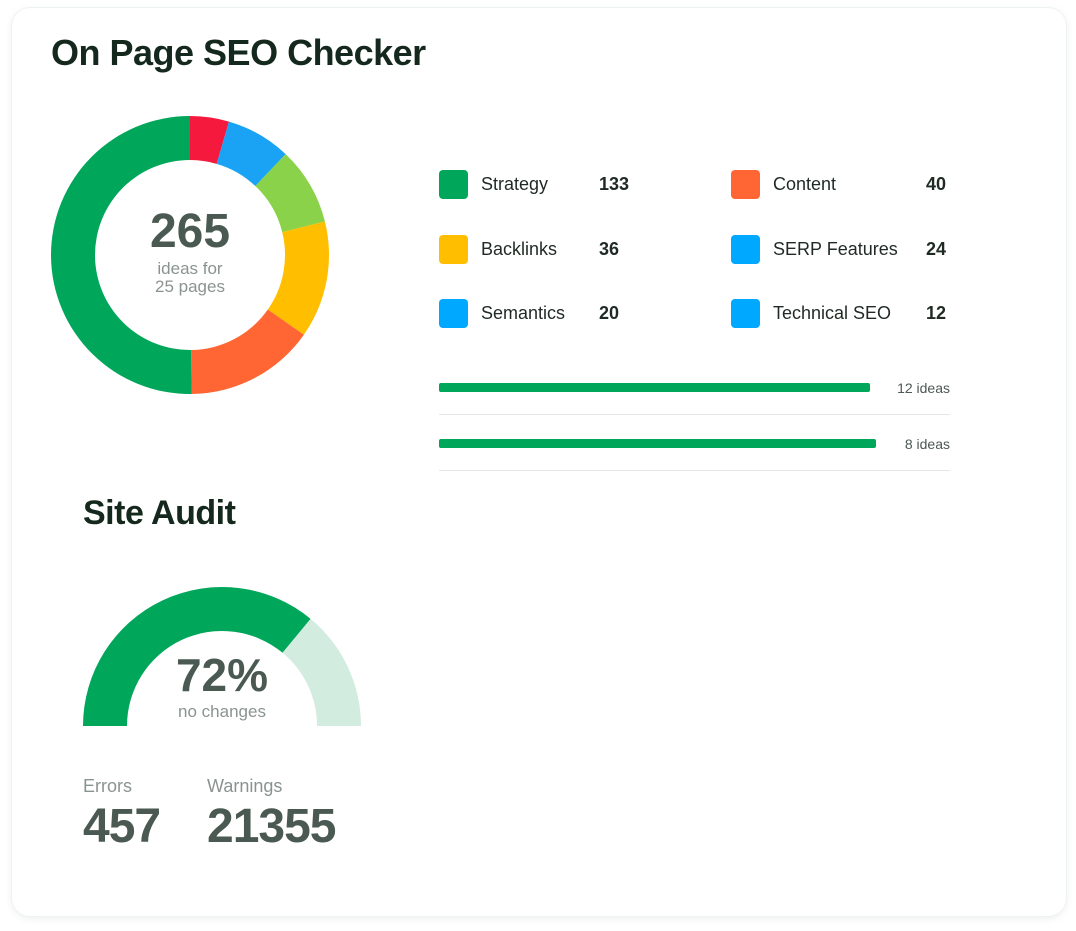 Image resolution: width=1076 pixels, height=931 pixels. Describe the element at coordinates (832, 312) in the screenshot. I see `legend-label: Technical SEO` at that location.